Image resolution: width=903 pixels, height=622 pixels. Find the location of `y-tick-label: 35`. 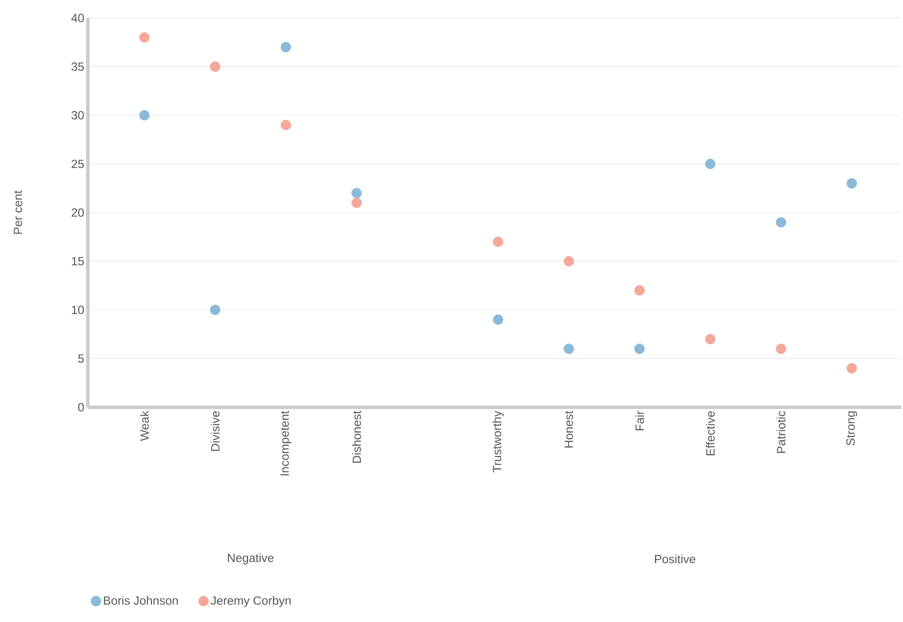

y-tick-label: 35 is located at coordinates (78, 66).